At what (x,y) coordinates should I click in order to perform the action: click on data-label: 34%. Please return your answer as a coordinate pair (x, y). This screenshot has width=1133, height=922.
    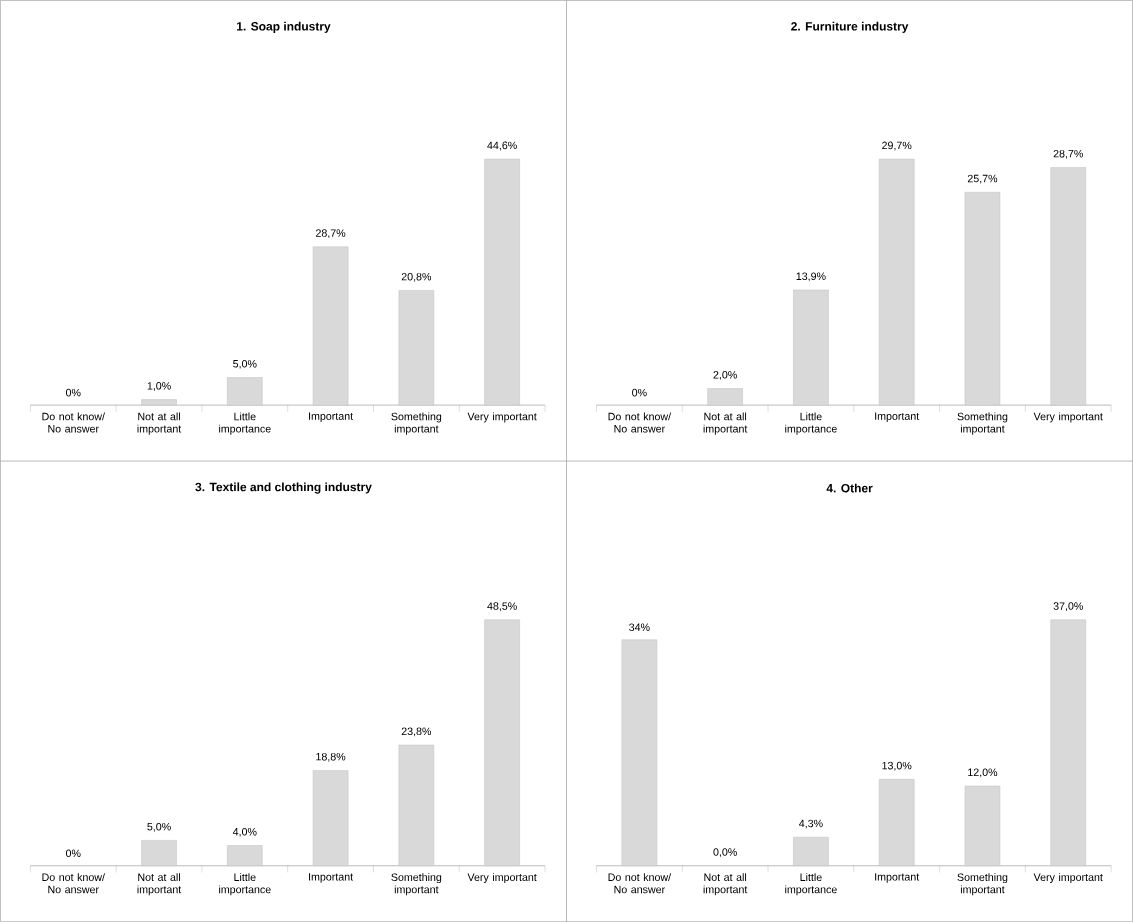
    Looking at the image, I should click on (639, 627).